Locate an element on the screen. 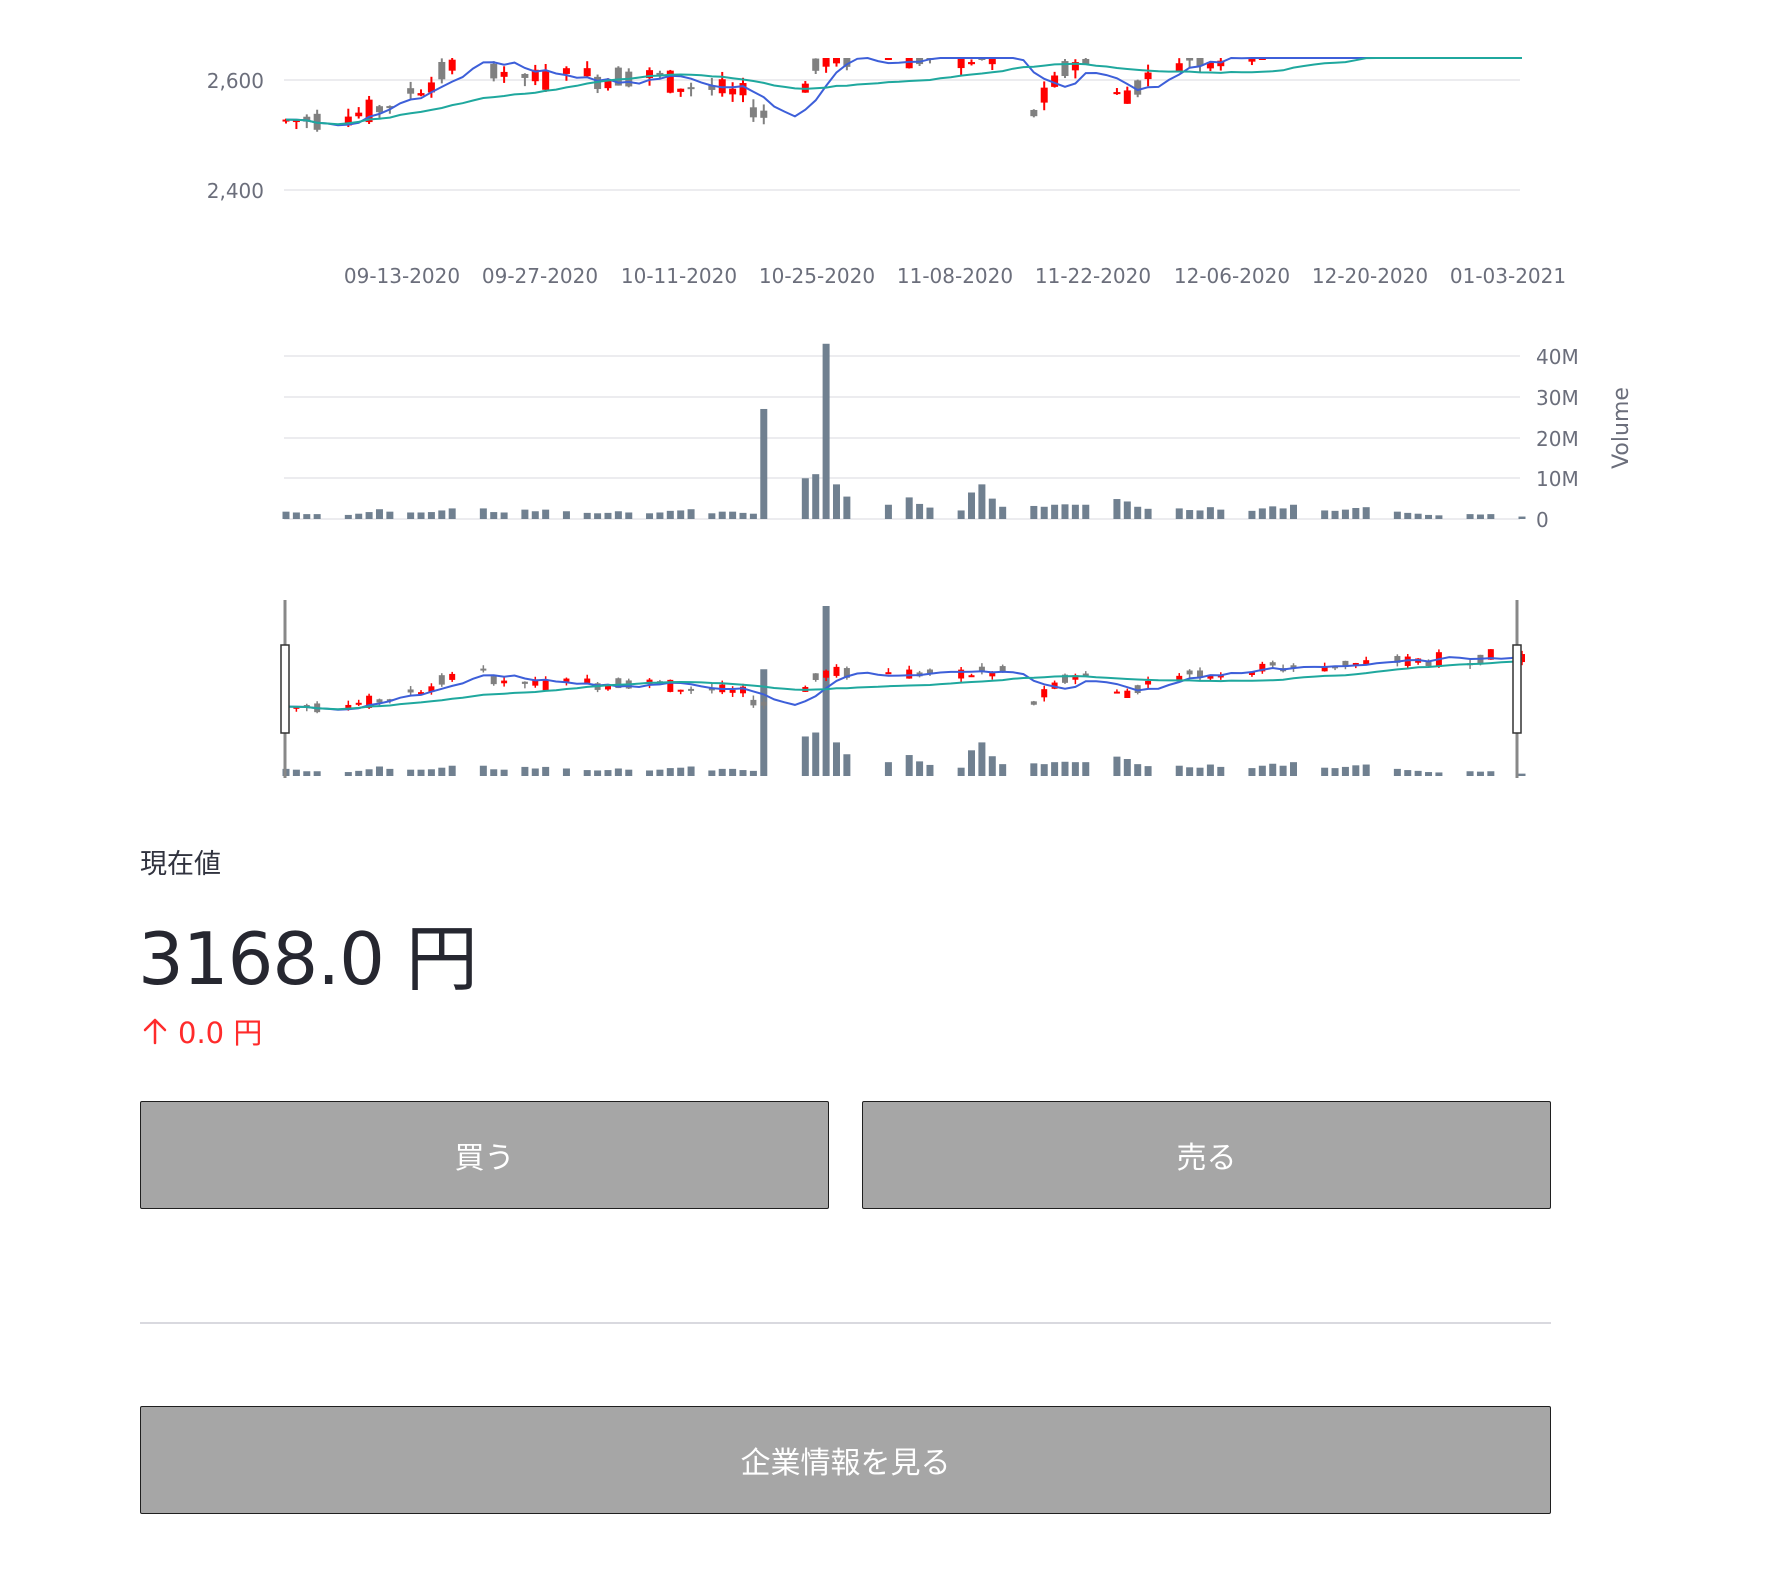 The image size is (1788, 1576). buy-button: 買う is located at coordinates (484, 1155).